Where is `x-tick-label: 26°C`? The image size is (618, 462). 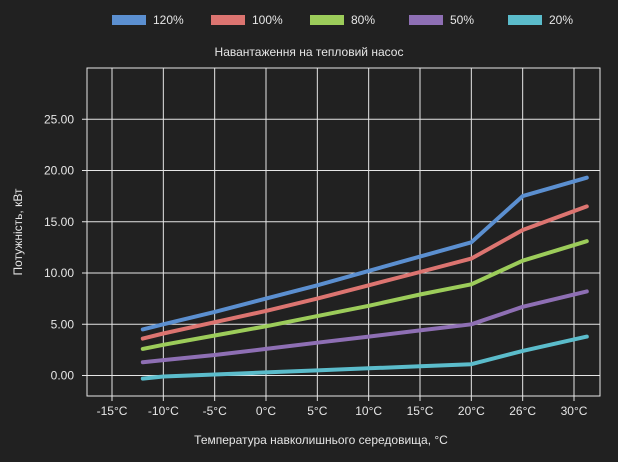
x-tick-label: 26°C is located at coordinates (522, 411).